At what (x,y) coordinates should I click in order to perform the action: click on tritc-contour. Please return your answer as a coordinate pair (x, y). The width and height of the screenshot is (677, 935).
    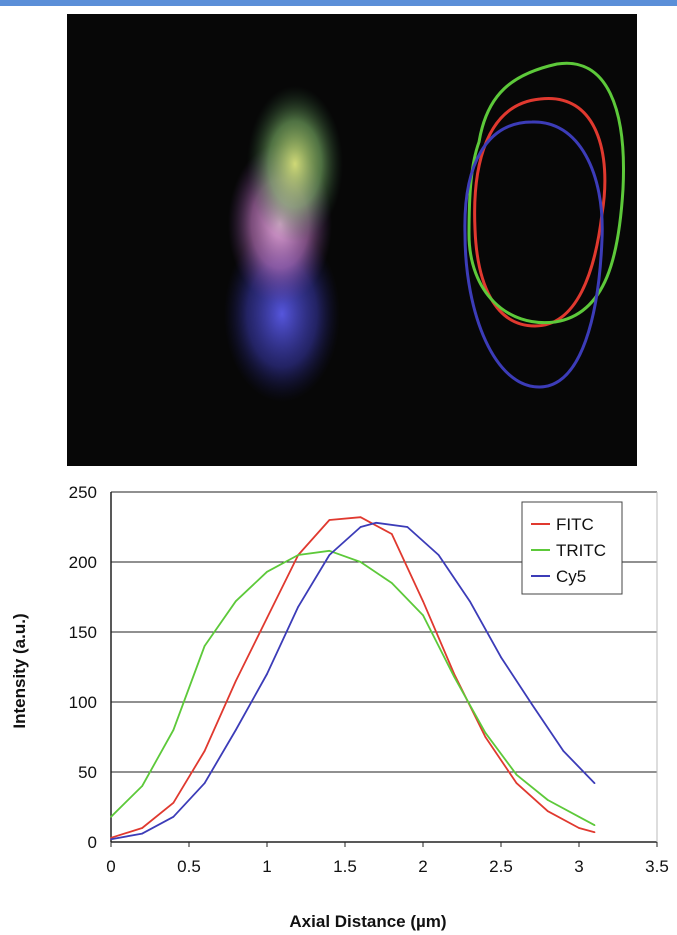
    Looking at the image, I should click on (546, 193).